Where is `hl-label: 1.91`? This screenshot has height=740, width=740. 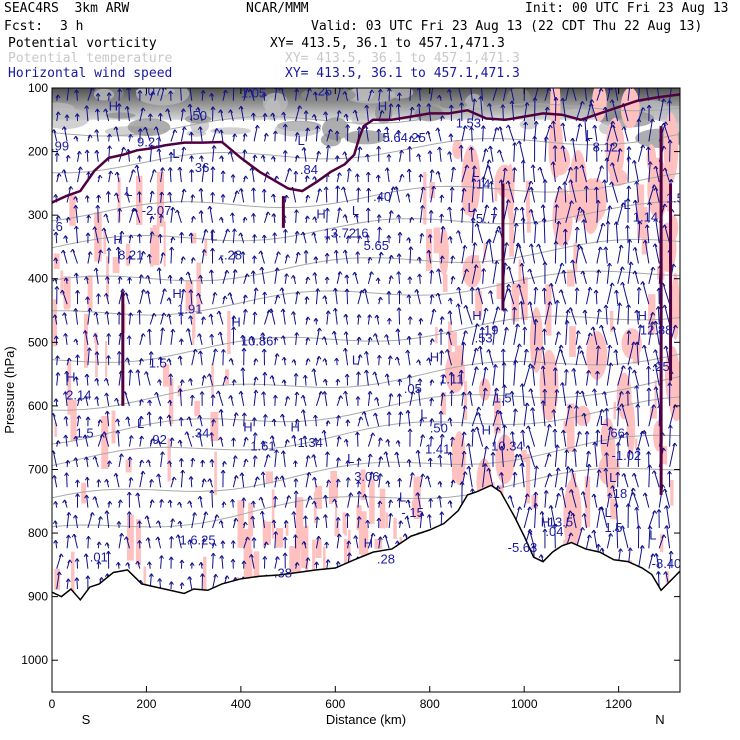
hl-label: 1.91 is located at coordinates (189, 309).